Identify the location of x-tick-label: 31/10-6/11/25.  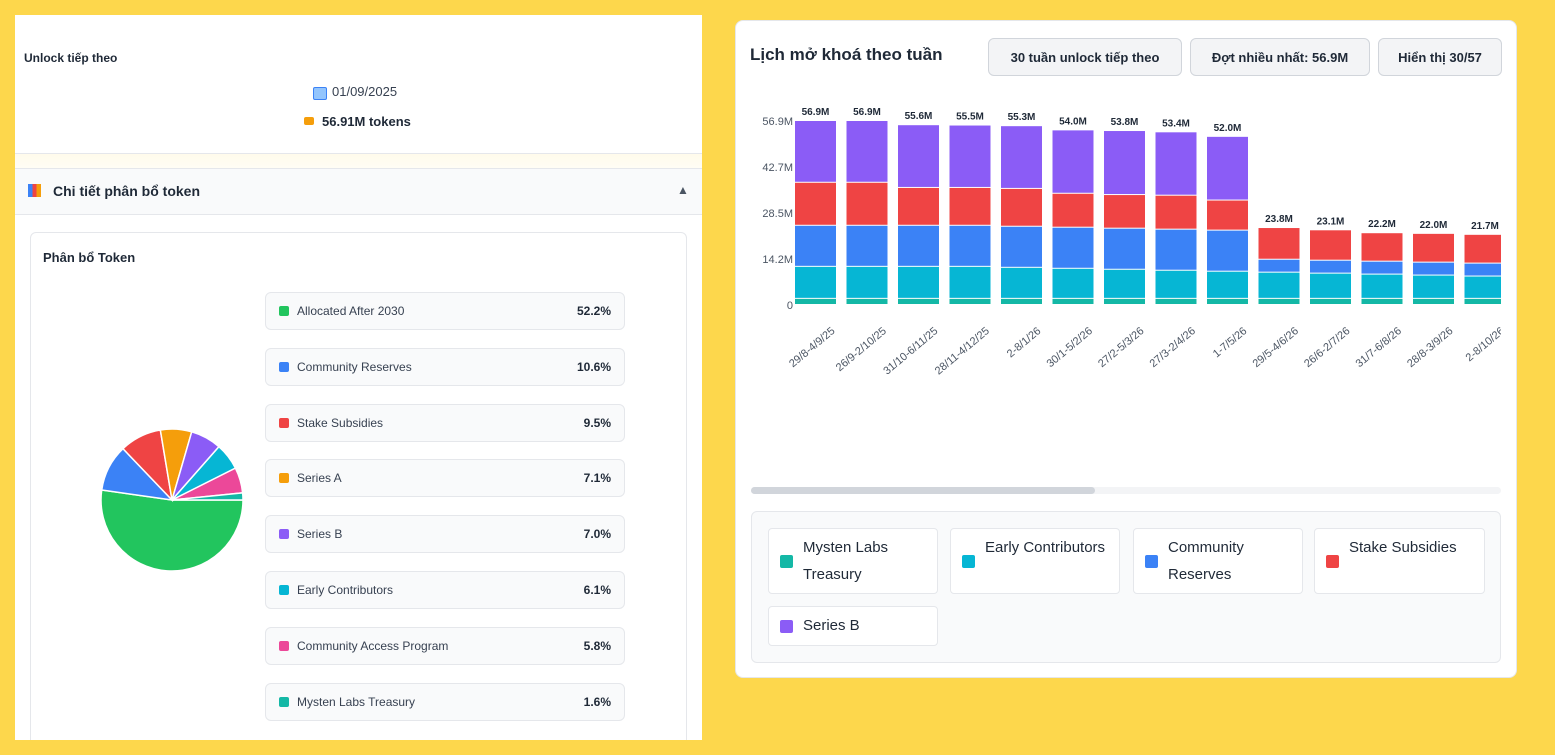
(910, 351).